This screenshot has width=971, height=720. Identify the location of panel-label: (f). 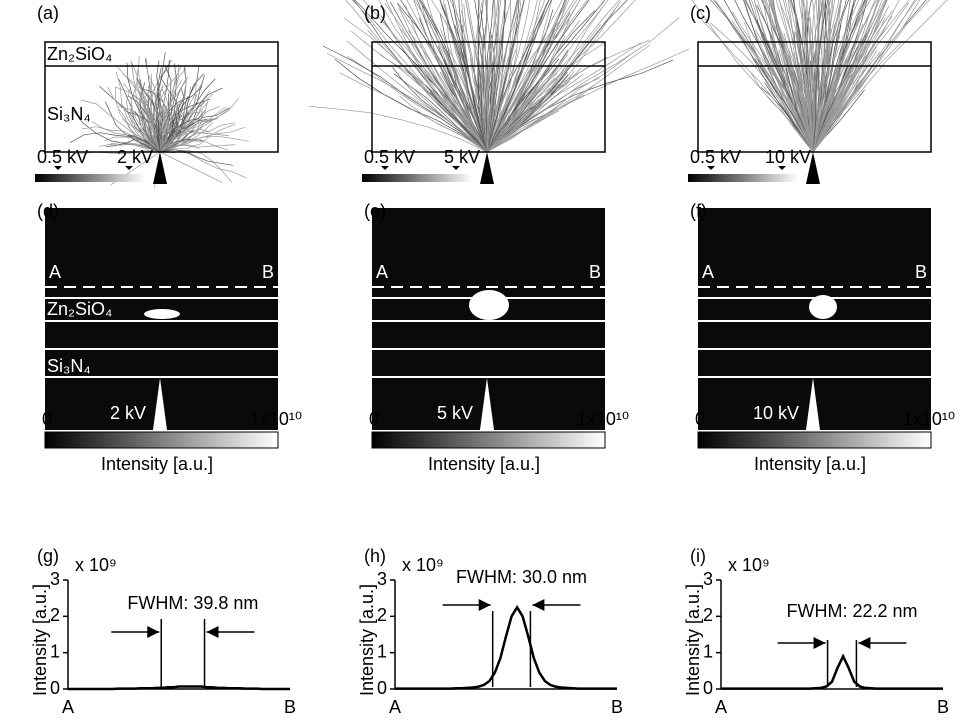
(698, 211).